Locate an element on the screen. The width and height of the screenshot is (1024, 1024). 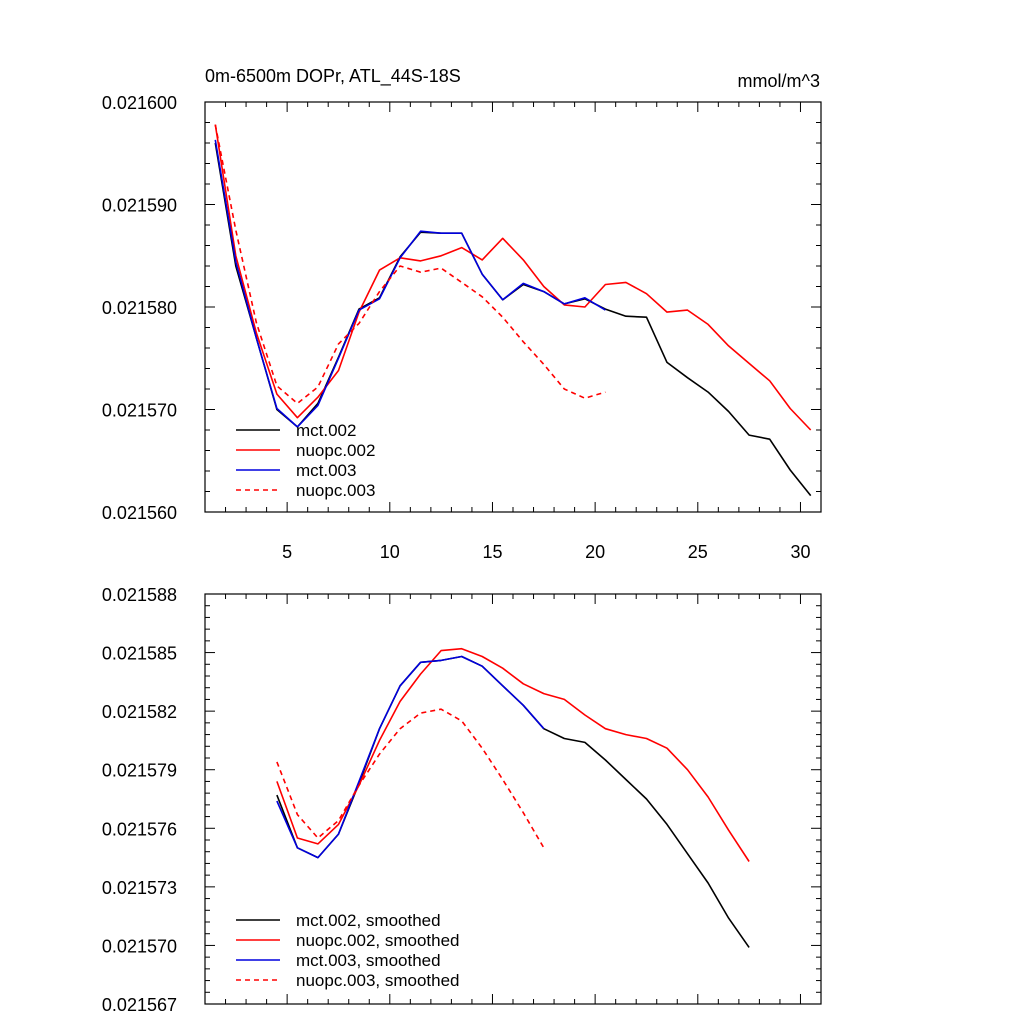
top-y-tick-label: 0.021590 is located at coordinates (139, 206).